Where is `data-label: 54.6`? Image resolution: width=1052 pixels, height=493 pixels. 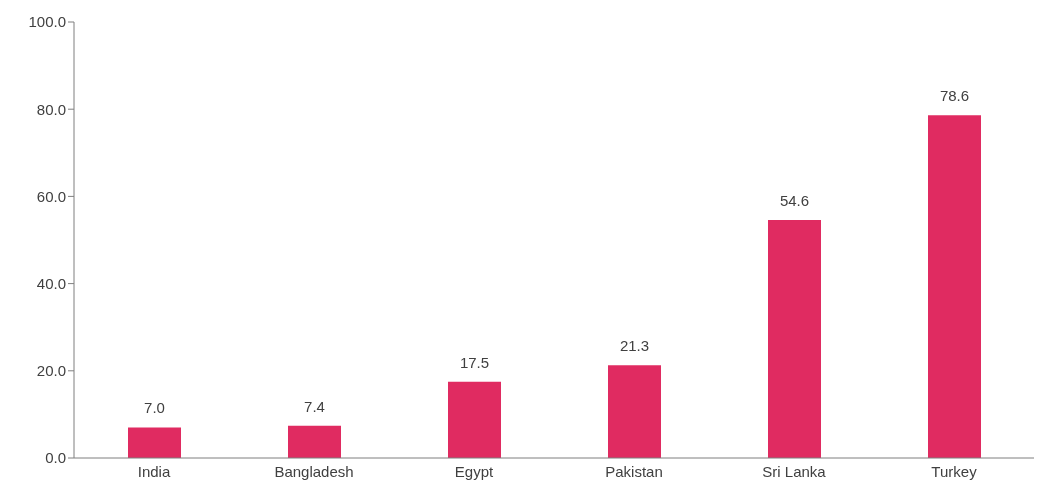 data-label: 54.6 is located at coordinates (794, 200).